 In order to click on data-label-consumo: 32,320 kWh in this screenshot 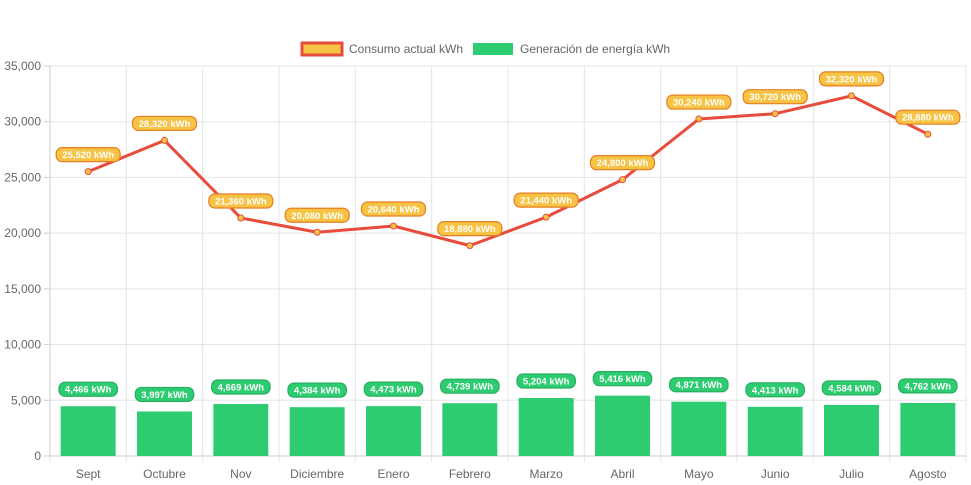, I will do `click(852, 79)`.